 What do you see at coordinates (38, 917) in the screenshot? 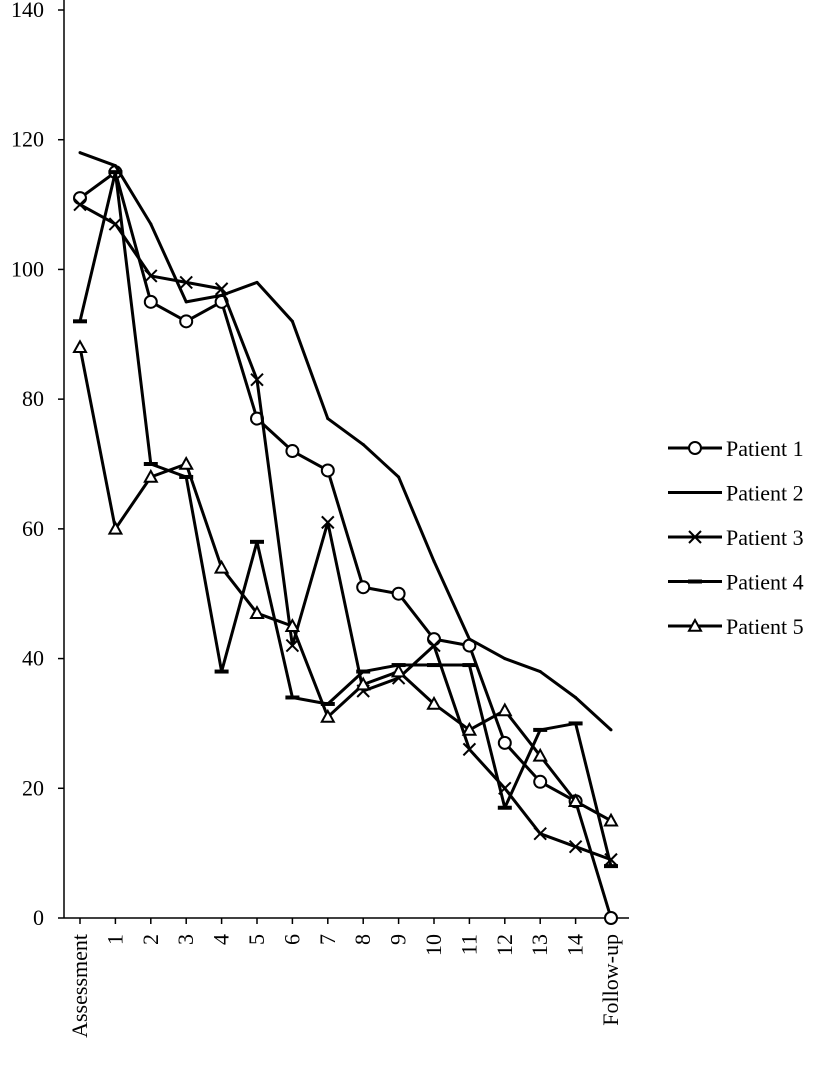
I see `y-tick-label: 0` at bounding box center [38, 917].